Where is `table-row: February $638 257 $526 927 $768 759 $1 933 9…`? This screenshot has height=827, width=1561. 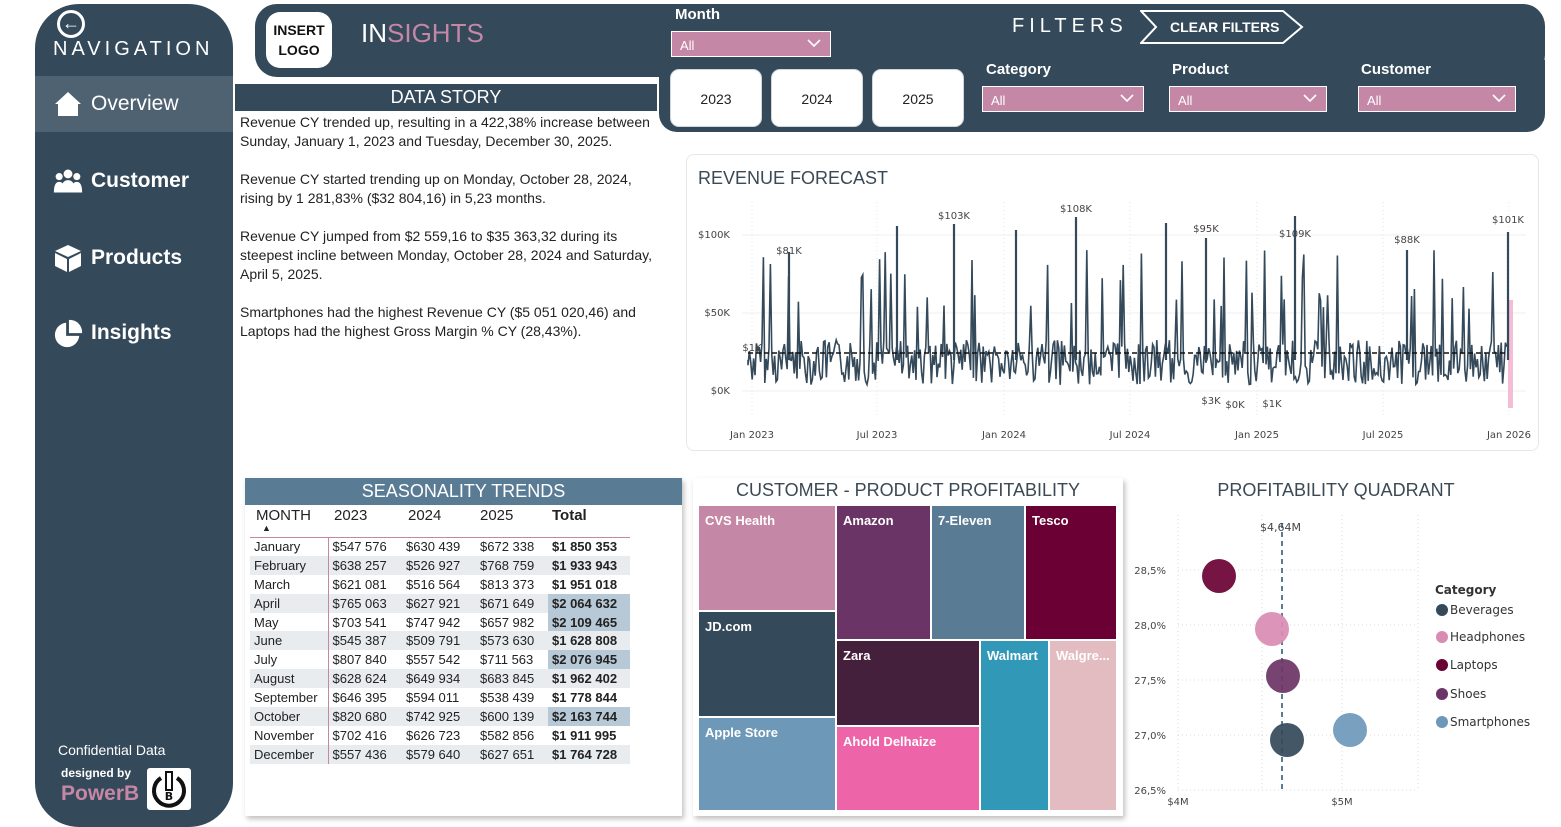
table-row: February $638 257 $526 927 $768 759 $1 933 9… is located at coordinates (440, 565).